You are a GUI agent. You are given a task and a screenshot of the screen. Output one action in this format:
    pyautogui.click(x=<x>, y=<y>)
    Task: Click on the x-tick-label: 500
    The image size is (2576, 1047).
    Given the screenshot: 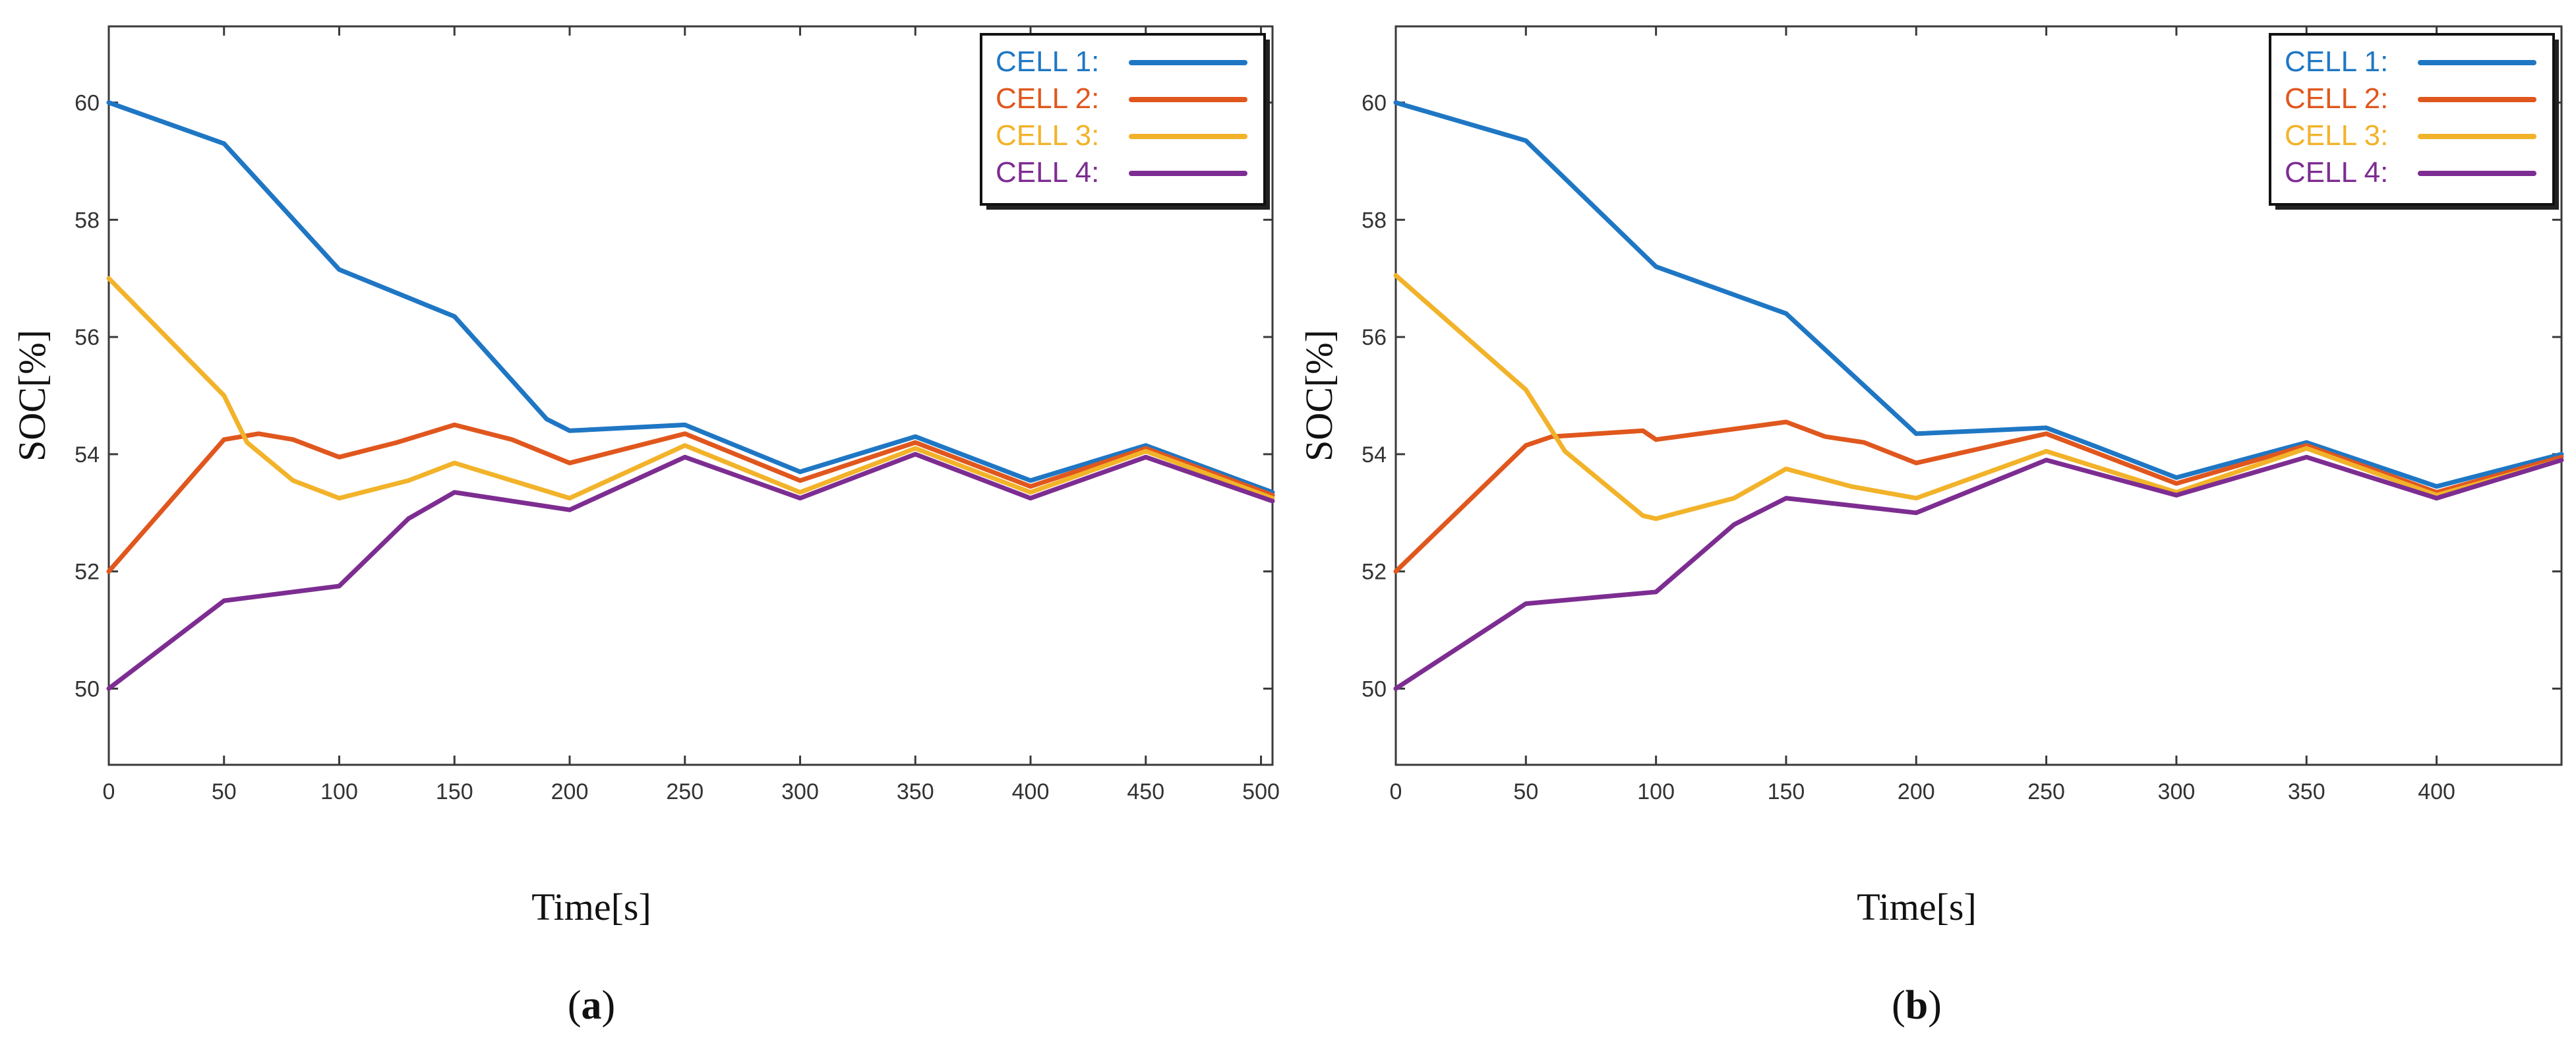 What is the action you would take?
    pyautogui.click(x=1261, y=791)
    